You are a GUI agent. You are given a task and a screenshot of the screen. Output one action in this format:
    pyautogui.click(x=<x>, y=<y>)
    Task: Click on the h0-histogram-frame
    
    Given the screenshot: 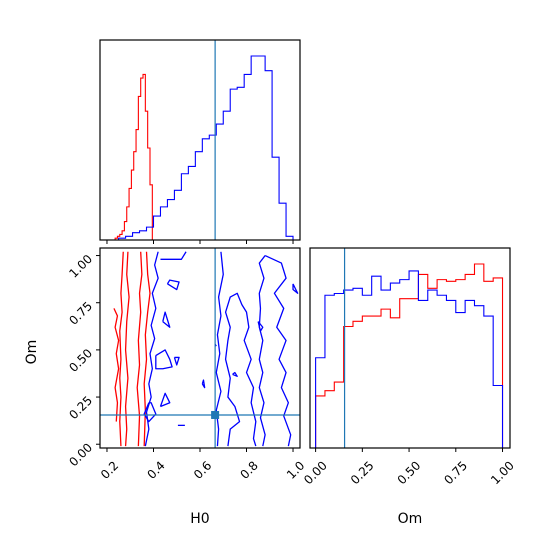 What is the action you would take?
    pyautogui.click(x=200, y=140)
    